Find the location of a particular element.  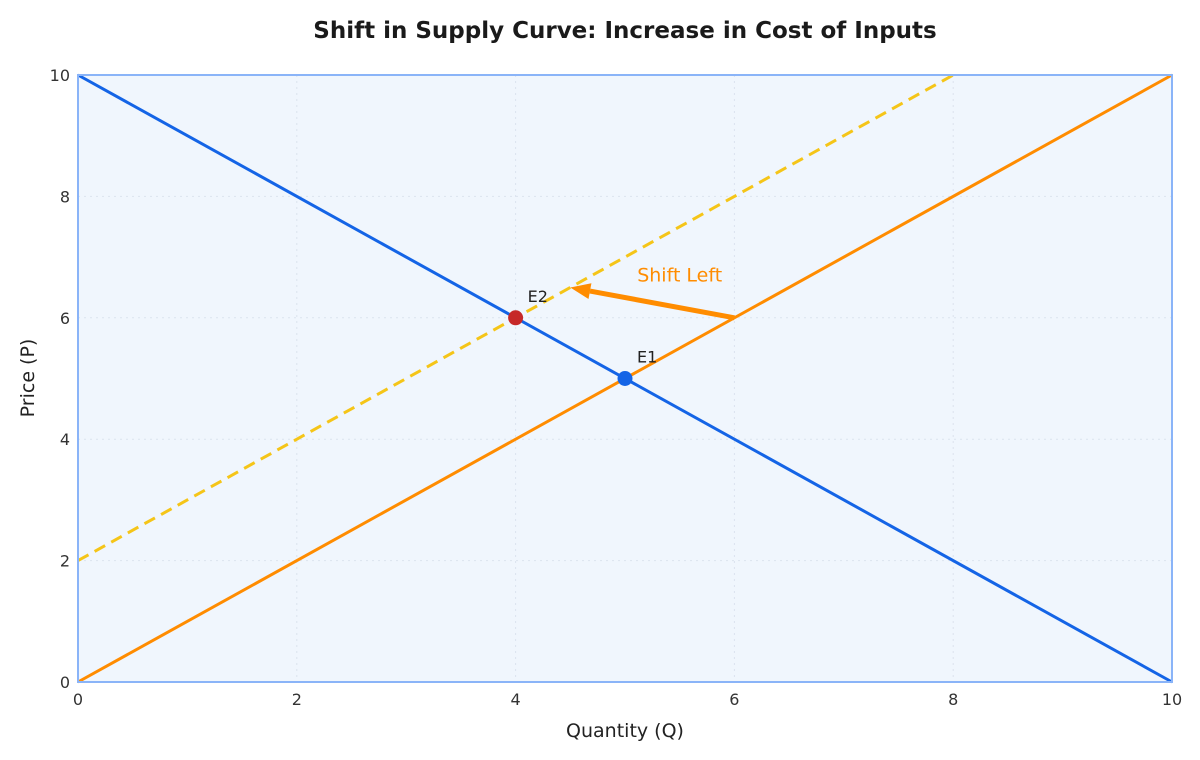

y-ticks: 0 2 4 6 8 10 is located at coordinates (60, 379).